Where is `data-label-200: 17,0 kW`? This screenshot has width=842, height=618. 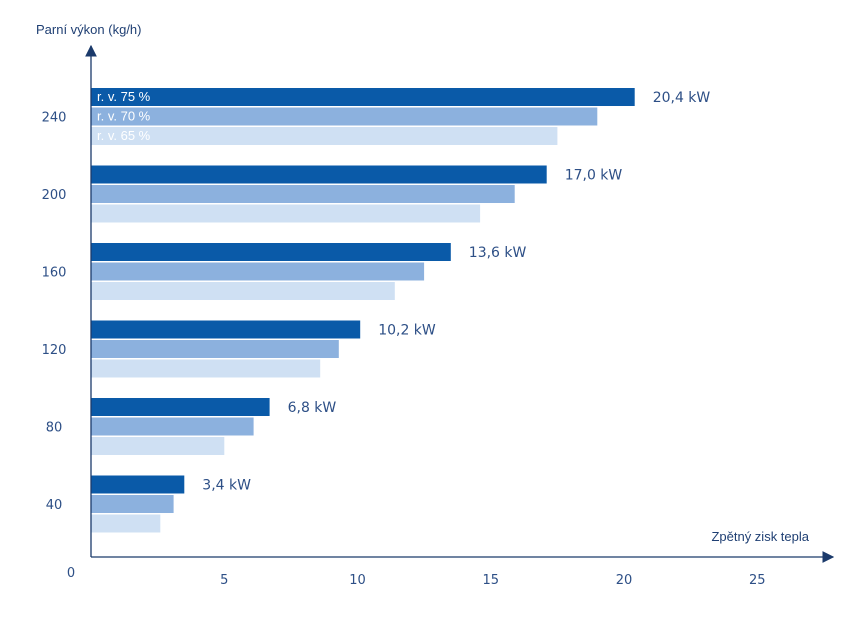
data-label-200: 17,0 kW is located at coordinates (594, 176).